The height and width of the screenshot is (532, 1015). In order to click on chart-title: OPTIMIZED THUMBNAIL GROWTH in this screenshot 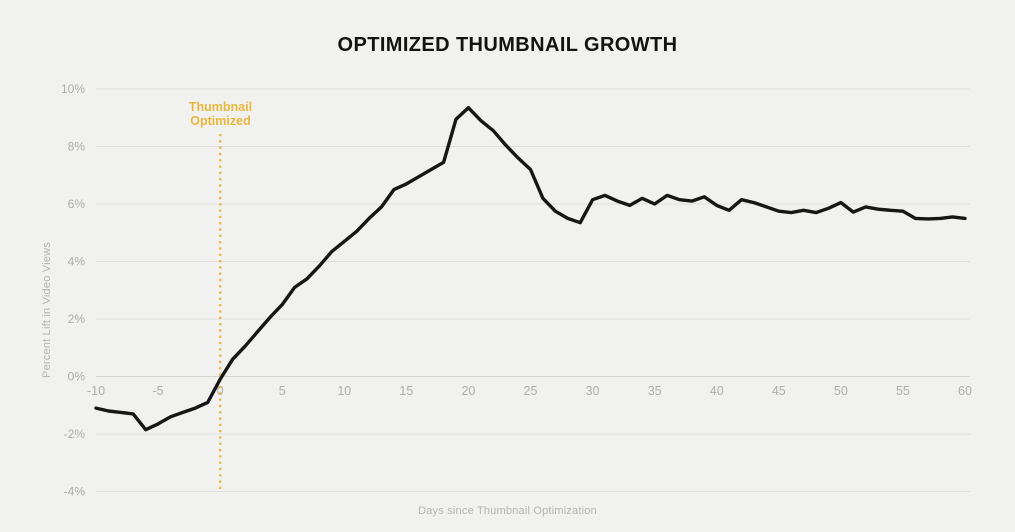, I will do `click(507, 45)`.